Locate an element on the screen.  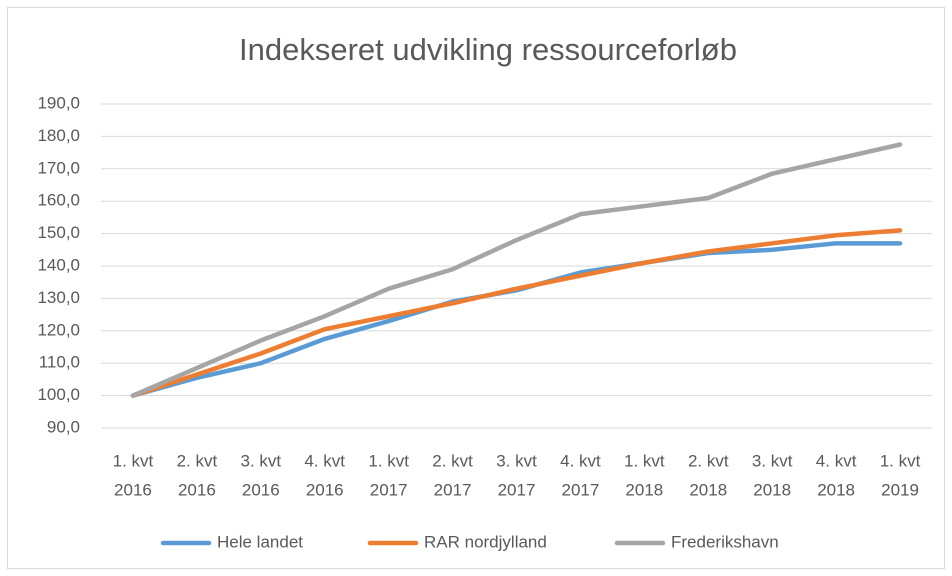
y-tick-label: 180,0 is located at coordinates (58, 135).